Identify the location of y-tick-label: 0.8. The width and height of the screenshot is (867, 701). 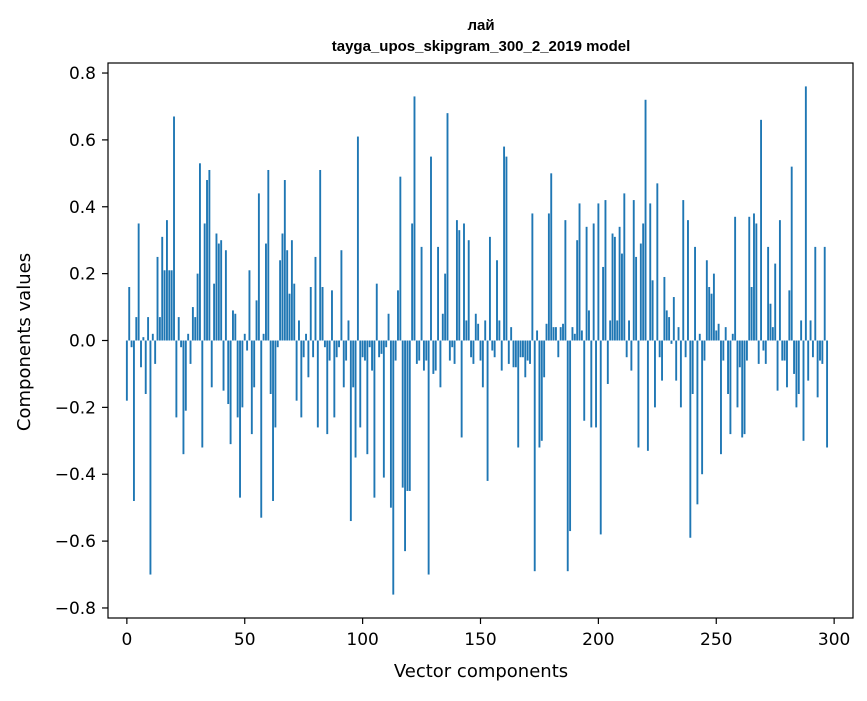
(82, 74).